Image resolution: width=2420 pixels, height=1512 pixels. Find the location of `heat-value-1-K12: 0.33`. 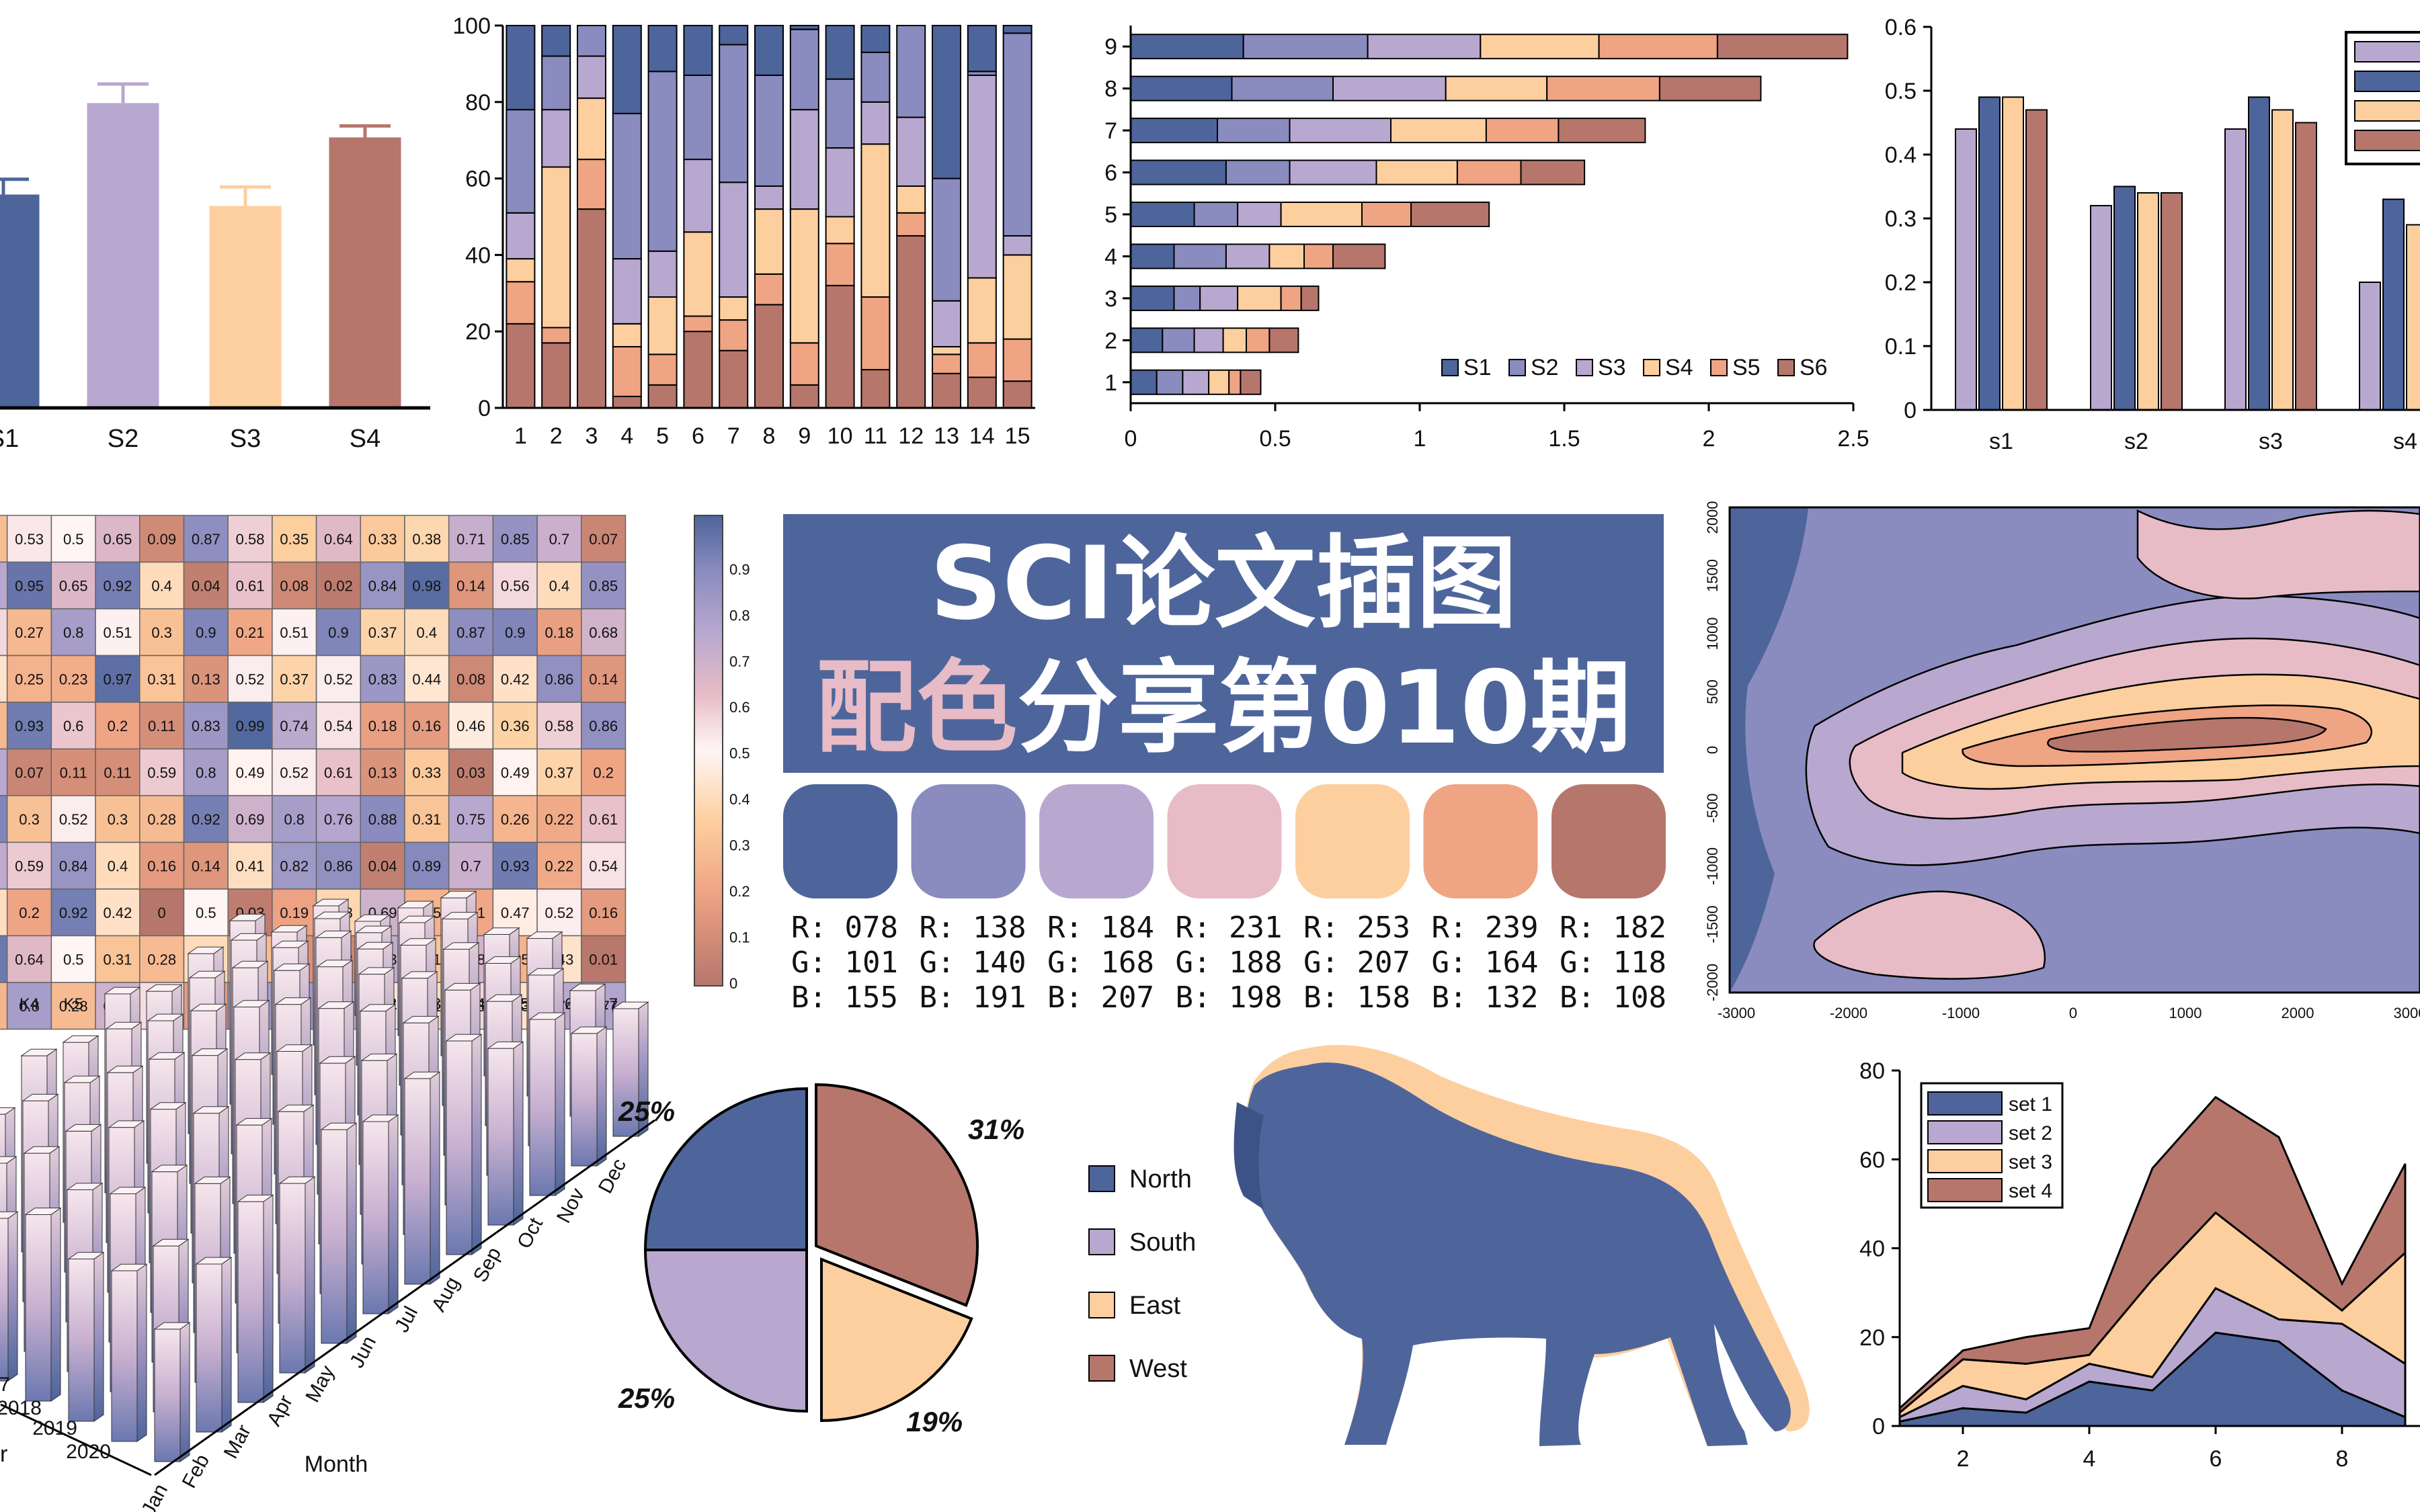

heat-value-1-K12: 0.33 is located at coordinates (382, 539).